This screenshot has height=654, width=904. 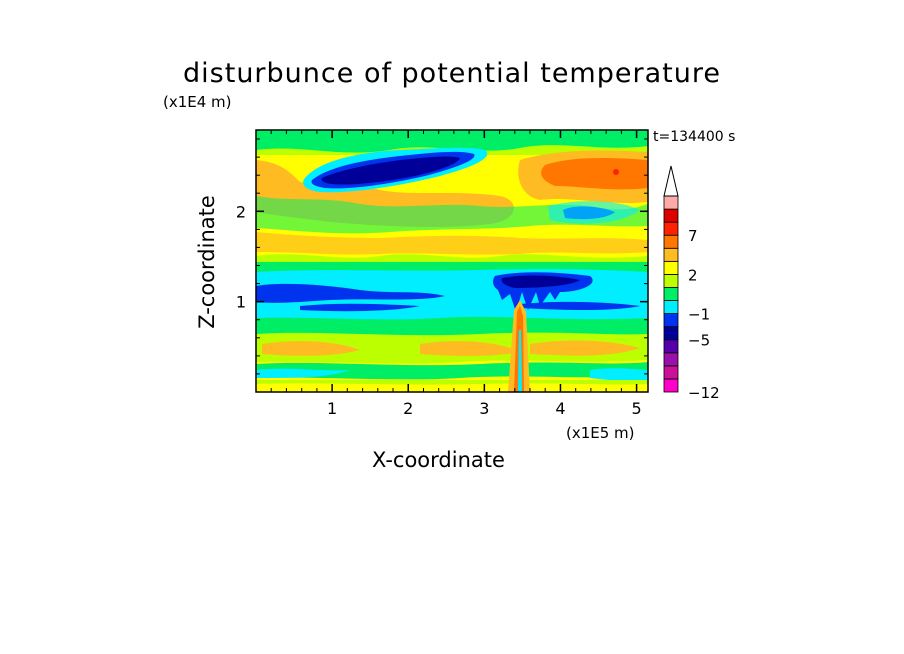 What do you see at coordinates (594, 212) in the screenshot?
I see `field-right-cyan-patch` at bounding box center [594, 212].